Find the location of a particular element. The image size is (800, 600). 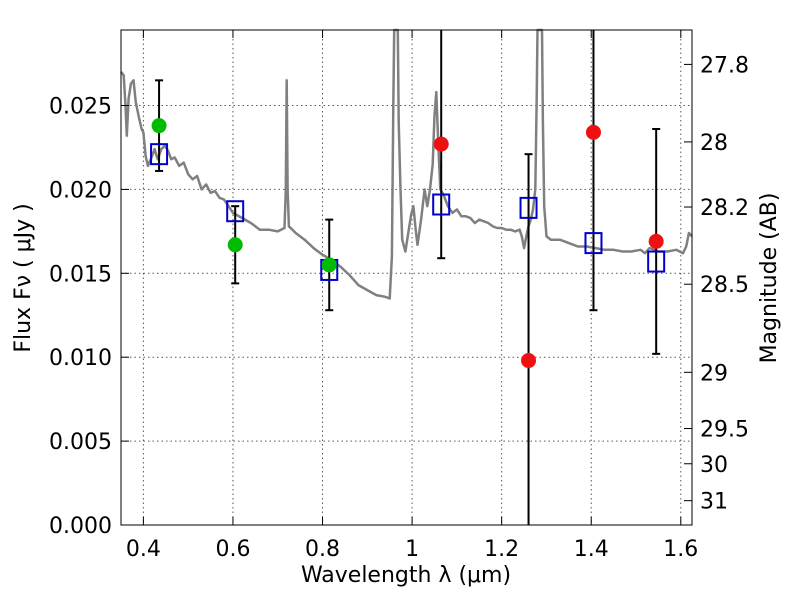

y-tick-label: 0.005 is located at coordinates (80, 442).